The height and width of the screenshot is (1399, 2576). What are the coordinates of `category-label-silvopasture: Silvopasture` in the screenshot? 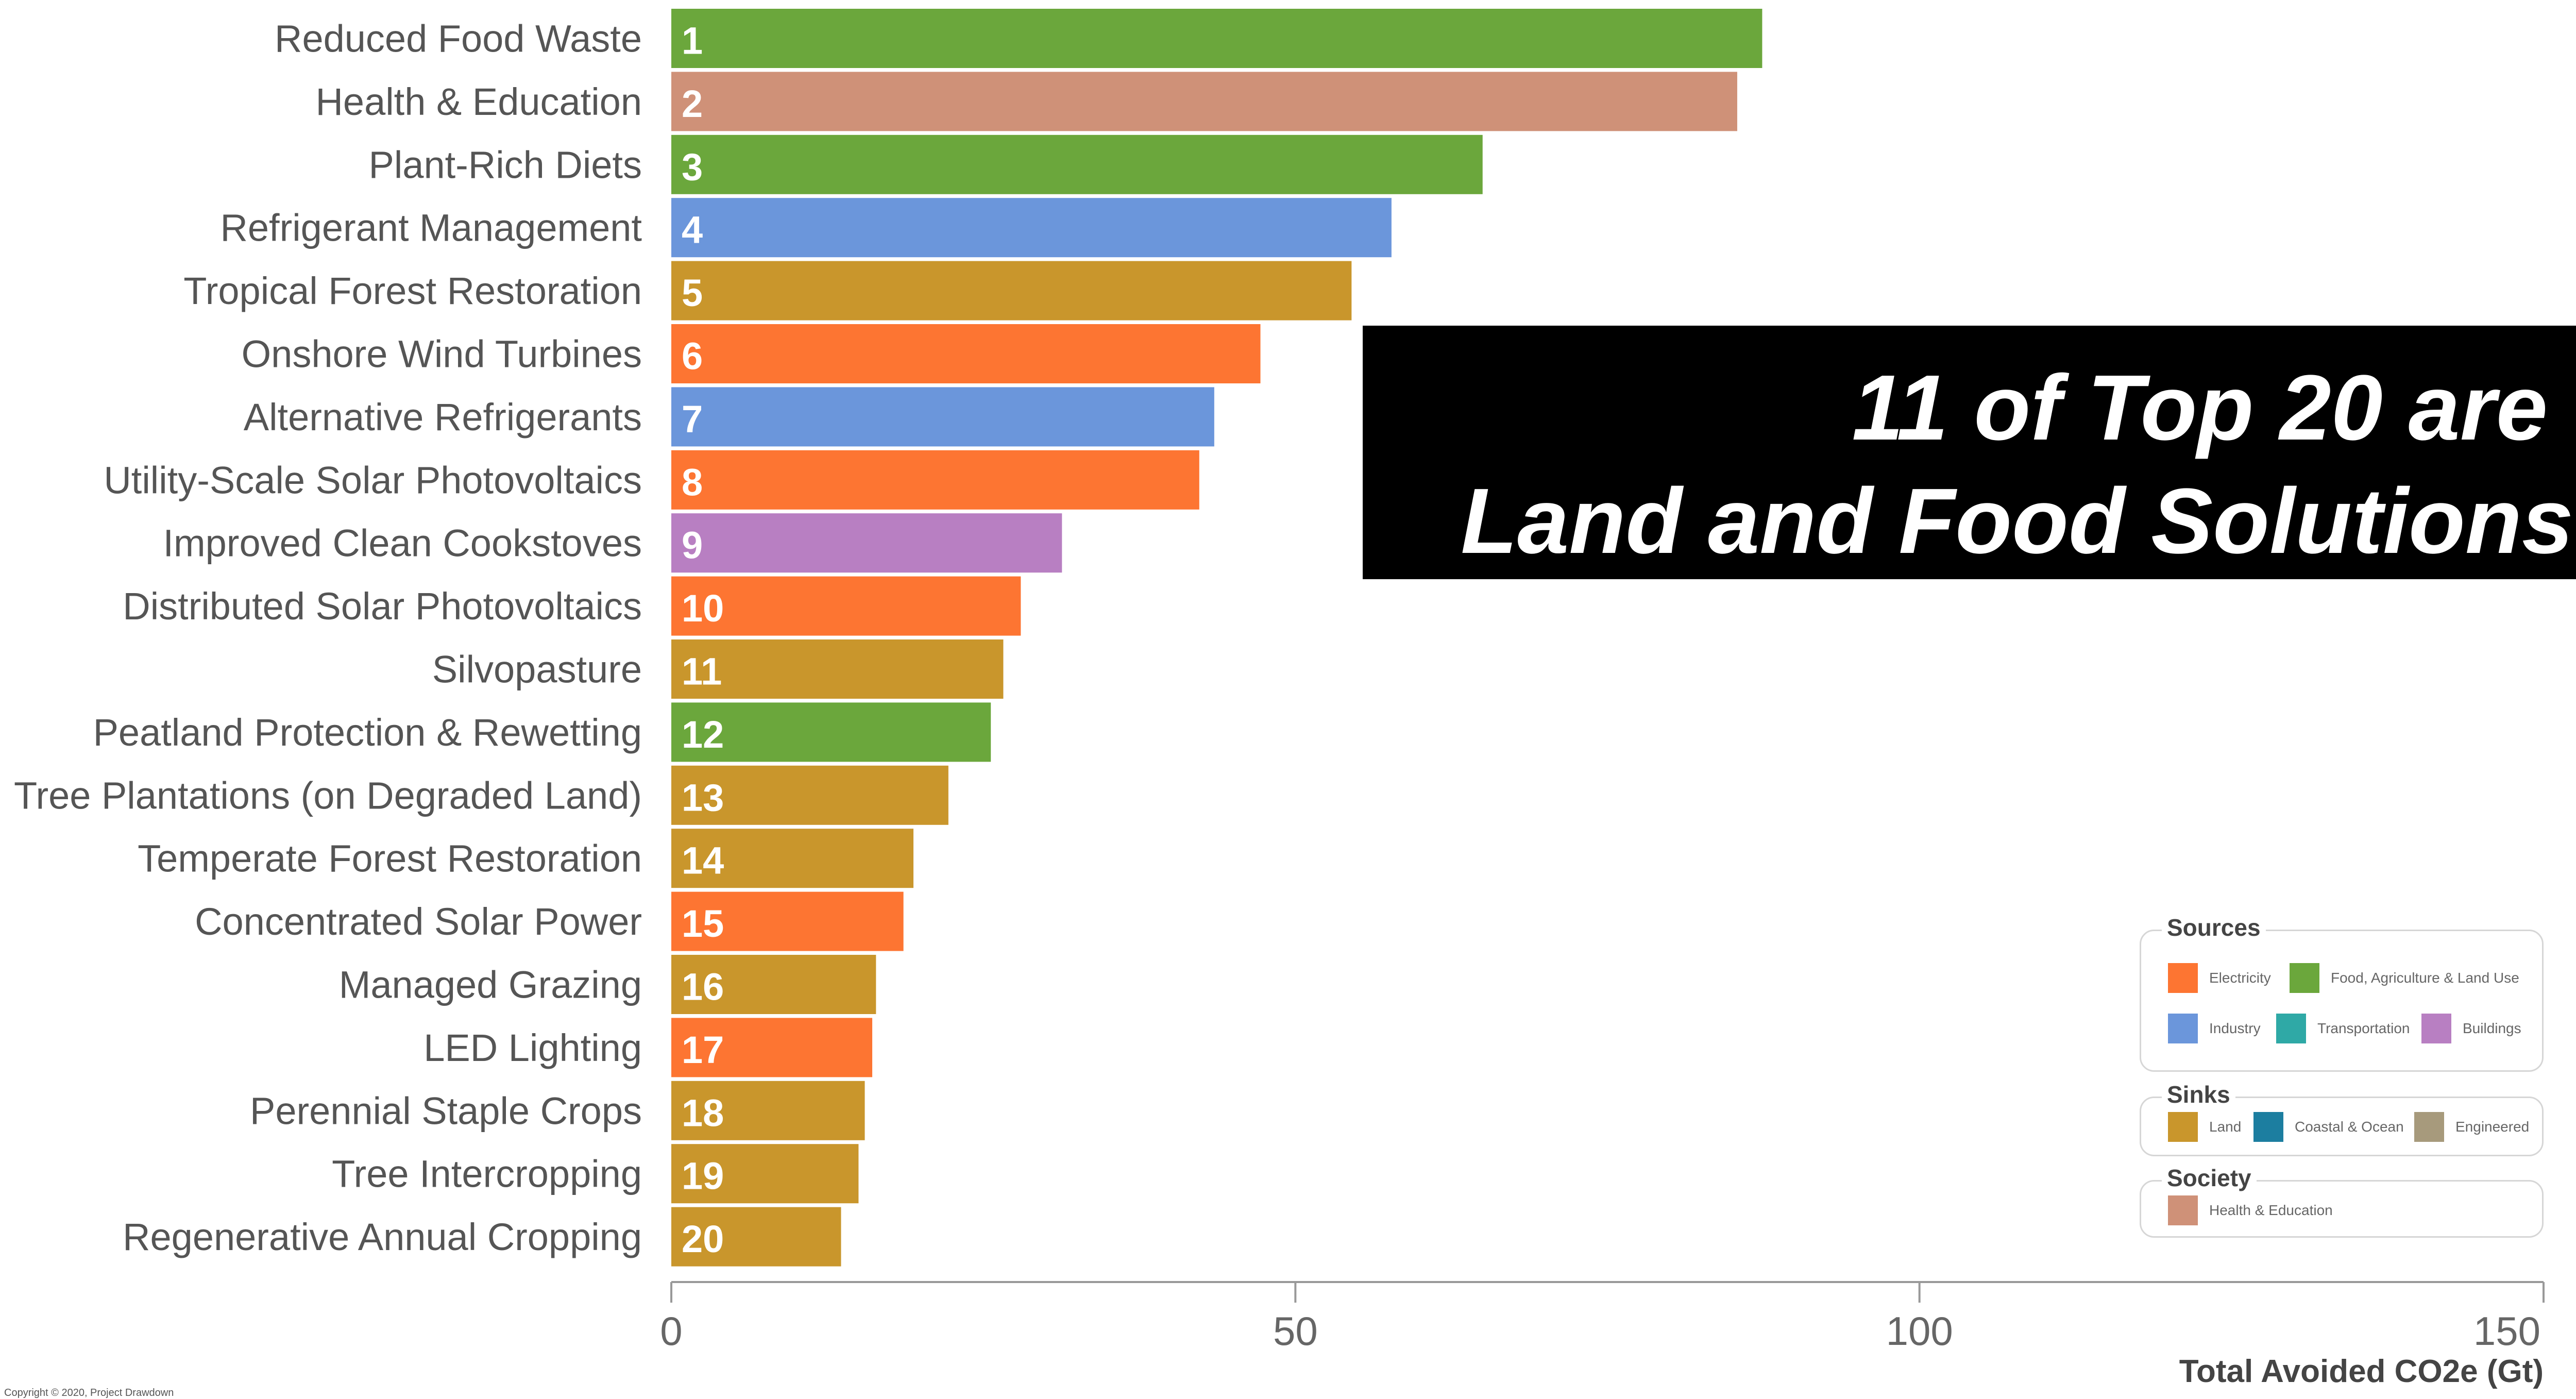 It's located at (537, 669).